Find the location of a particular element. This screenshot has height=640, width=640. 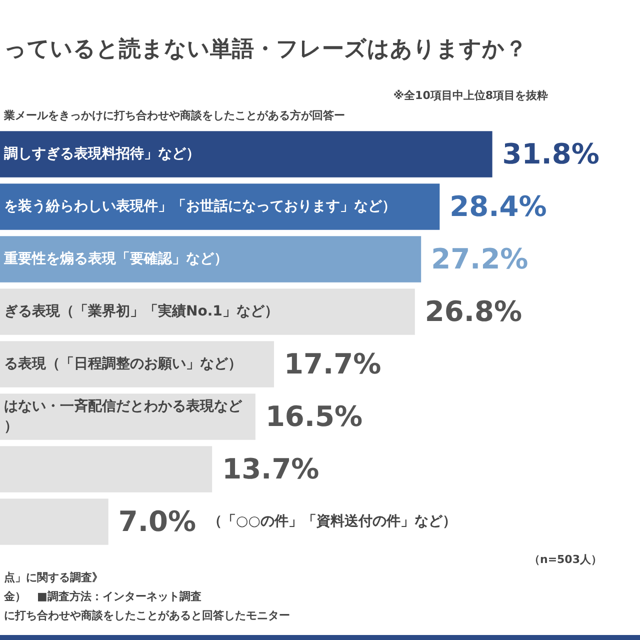

y-tick-label: ぎる表現（「業界初」「実績No.1」など） is located at coordinates (141, 311).